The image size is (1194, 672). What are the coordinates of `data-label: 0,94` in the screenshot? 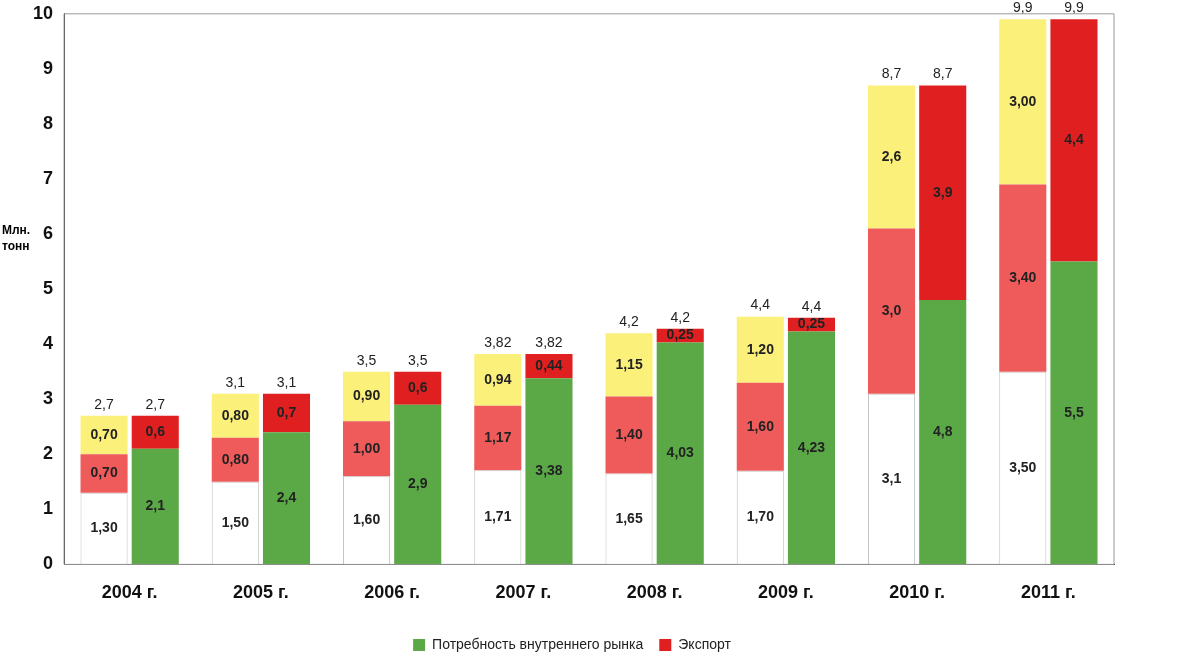 It's located at (498, 378).